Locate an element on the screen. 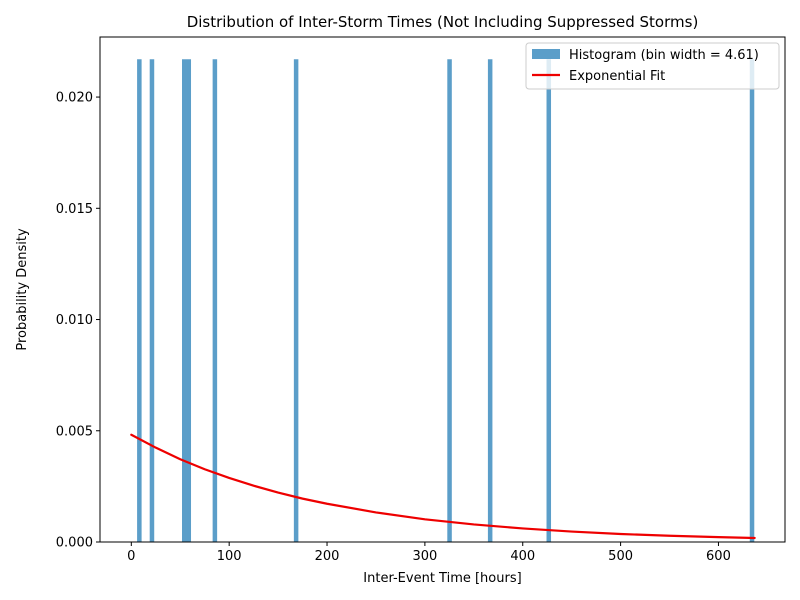  exponential-fit-line is located at coordinates (443, 486).